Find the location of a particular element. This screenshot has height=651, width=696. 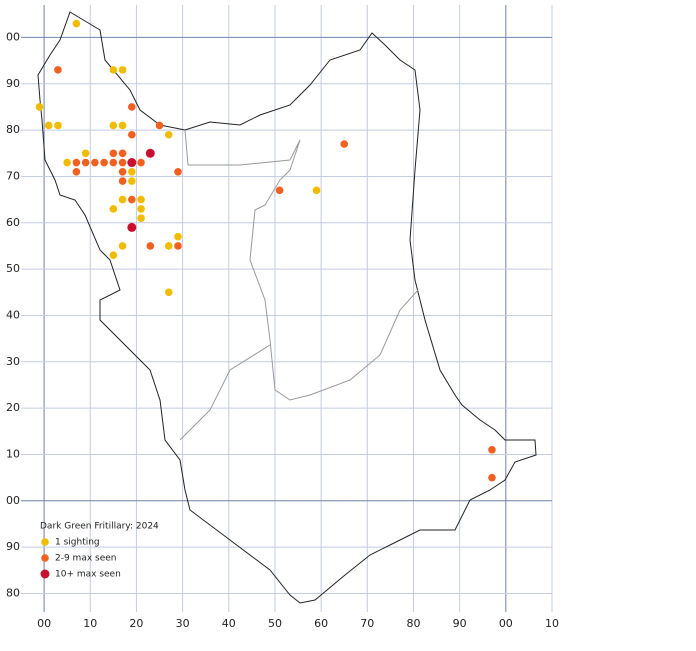

y-tick-label: 20 is located at coordinates (13, 407).